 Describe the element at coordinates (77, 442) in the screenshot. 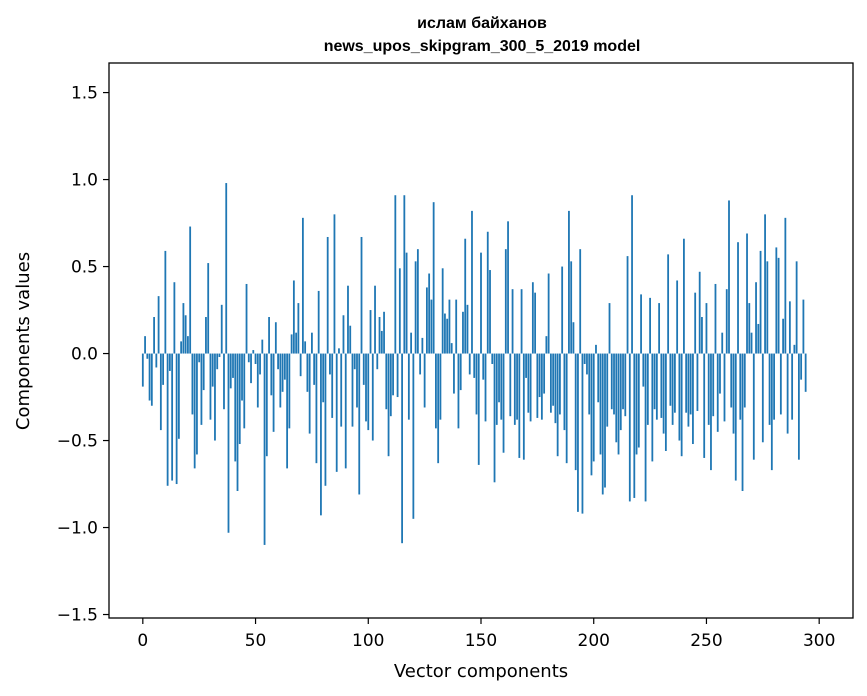

I see `y-tick-label: −0.5` at that location.